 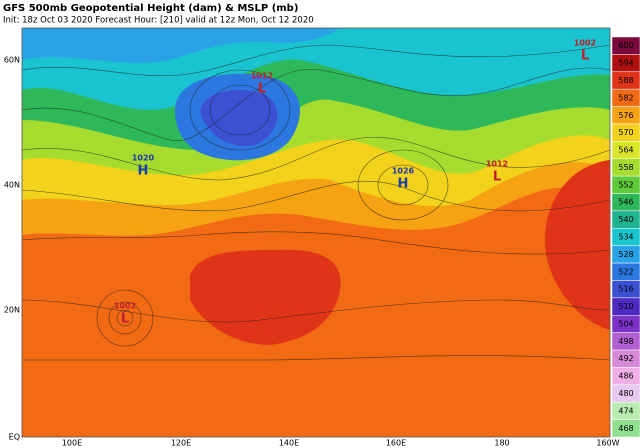 I want to click on colorbar-swatch, so click(x=625, y=428).